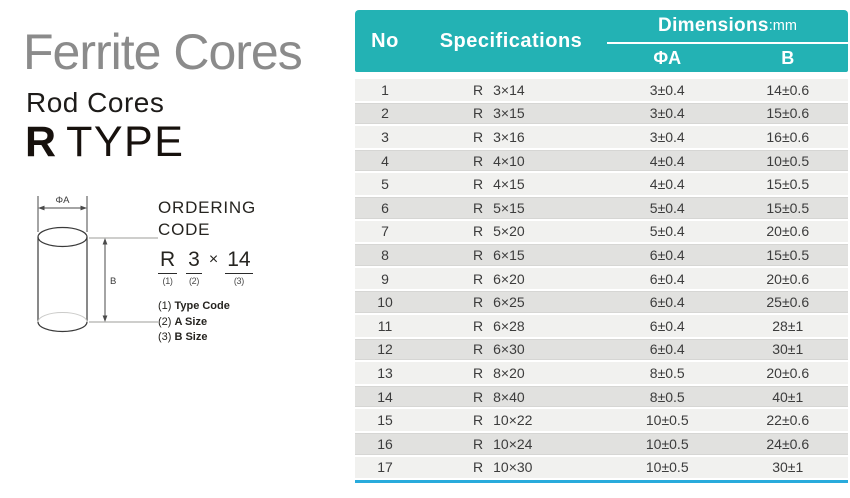  I want to click on formula-a-ref: (2), so click(194, 281).